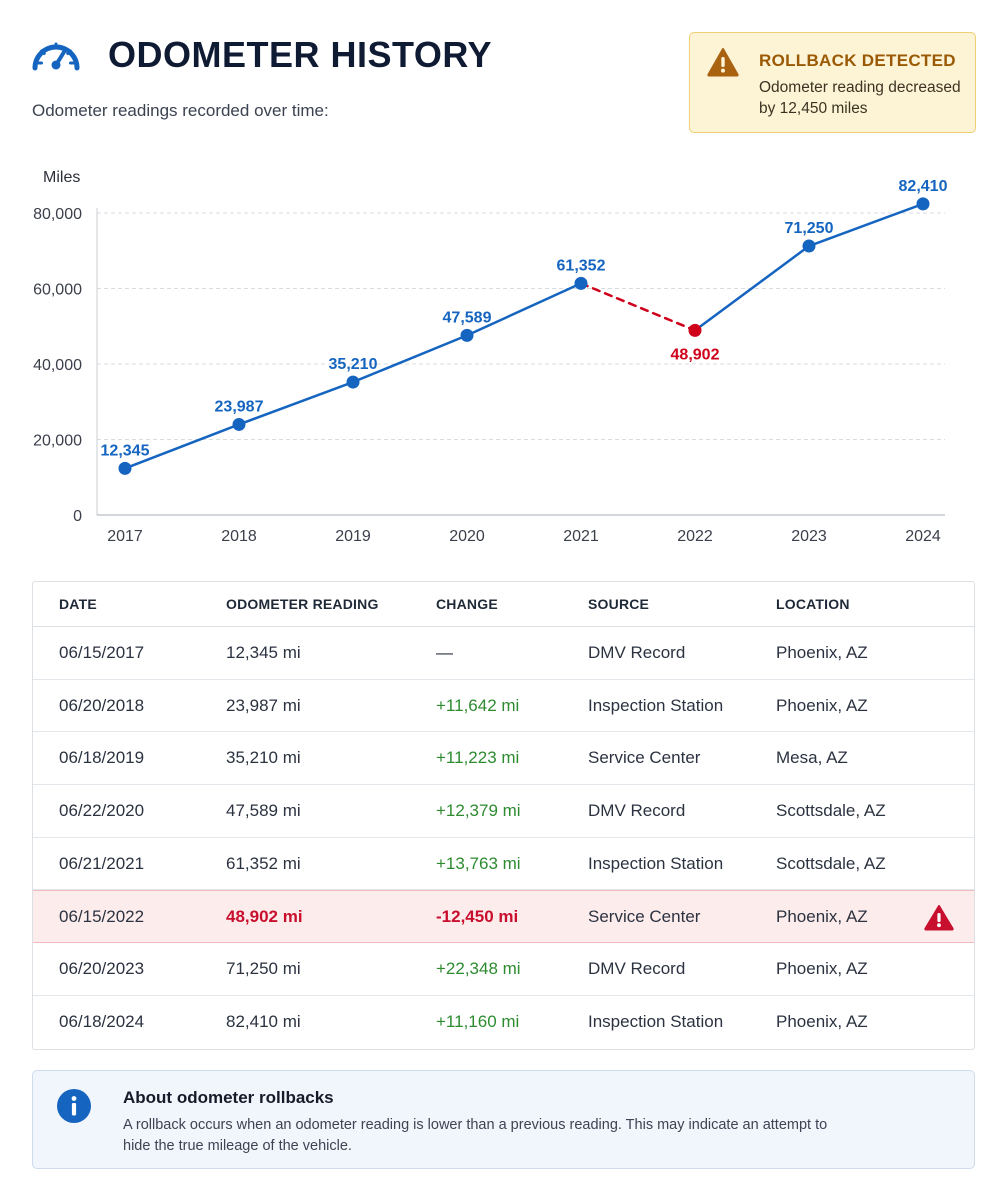  What do you see at coordinates (809, 228) in the screenshot?
I see `data-label: 71,250` at bounding box center [809, 228].